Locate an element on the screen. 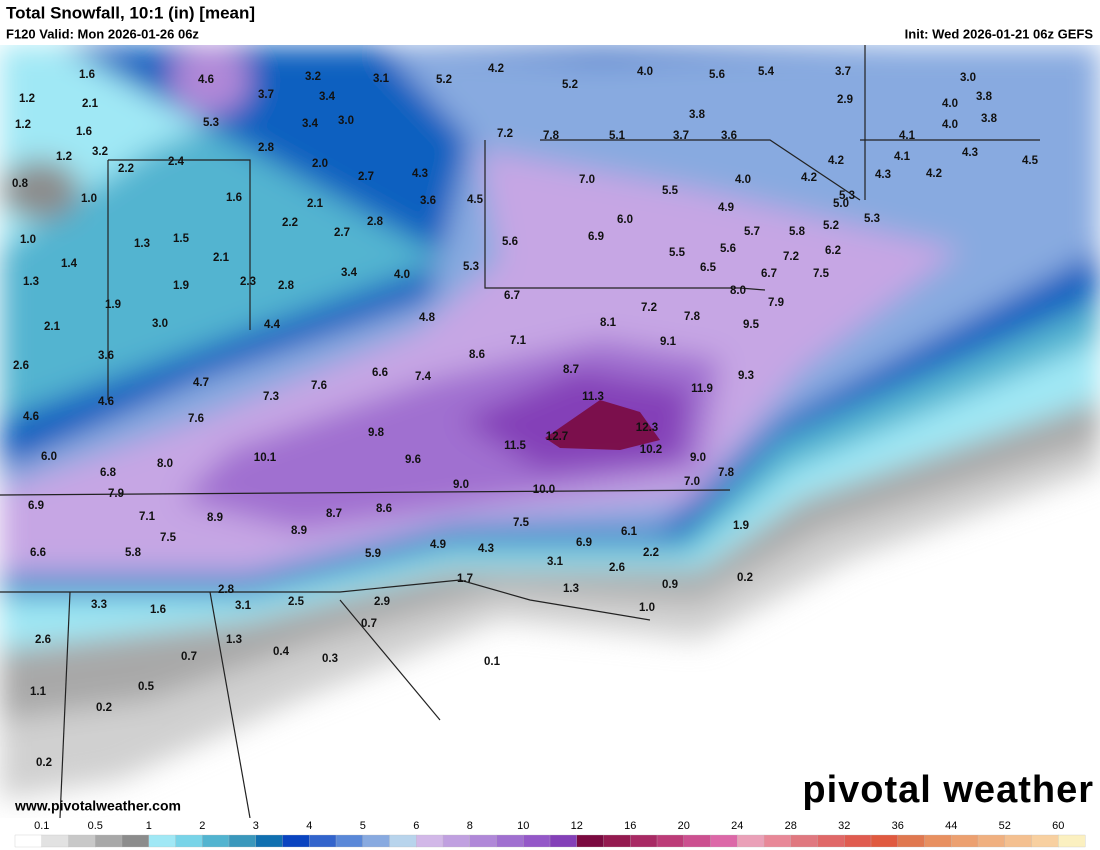 Image resolution: width=1100 pixels, height=850 pixels. snow-label: 1.9 is located at coordinates (741, 526).